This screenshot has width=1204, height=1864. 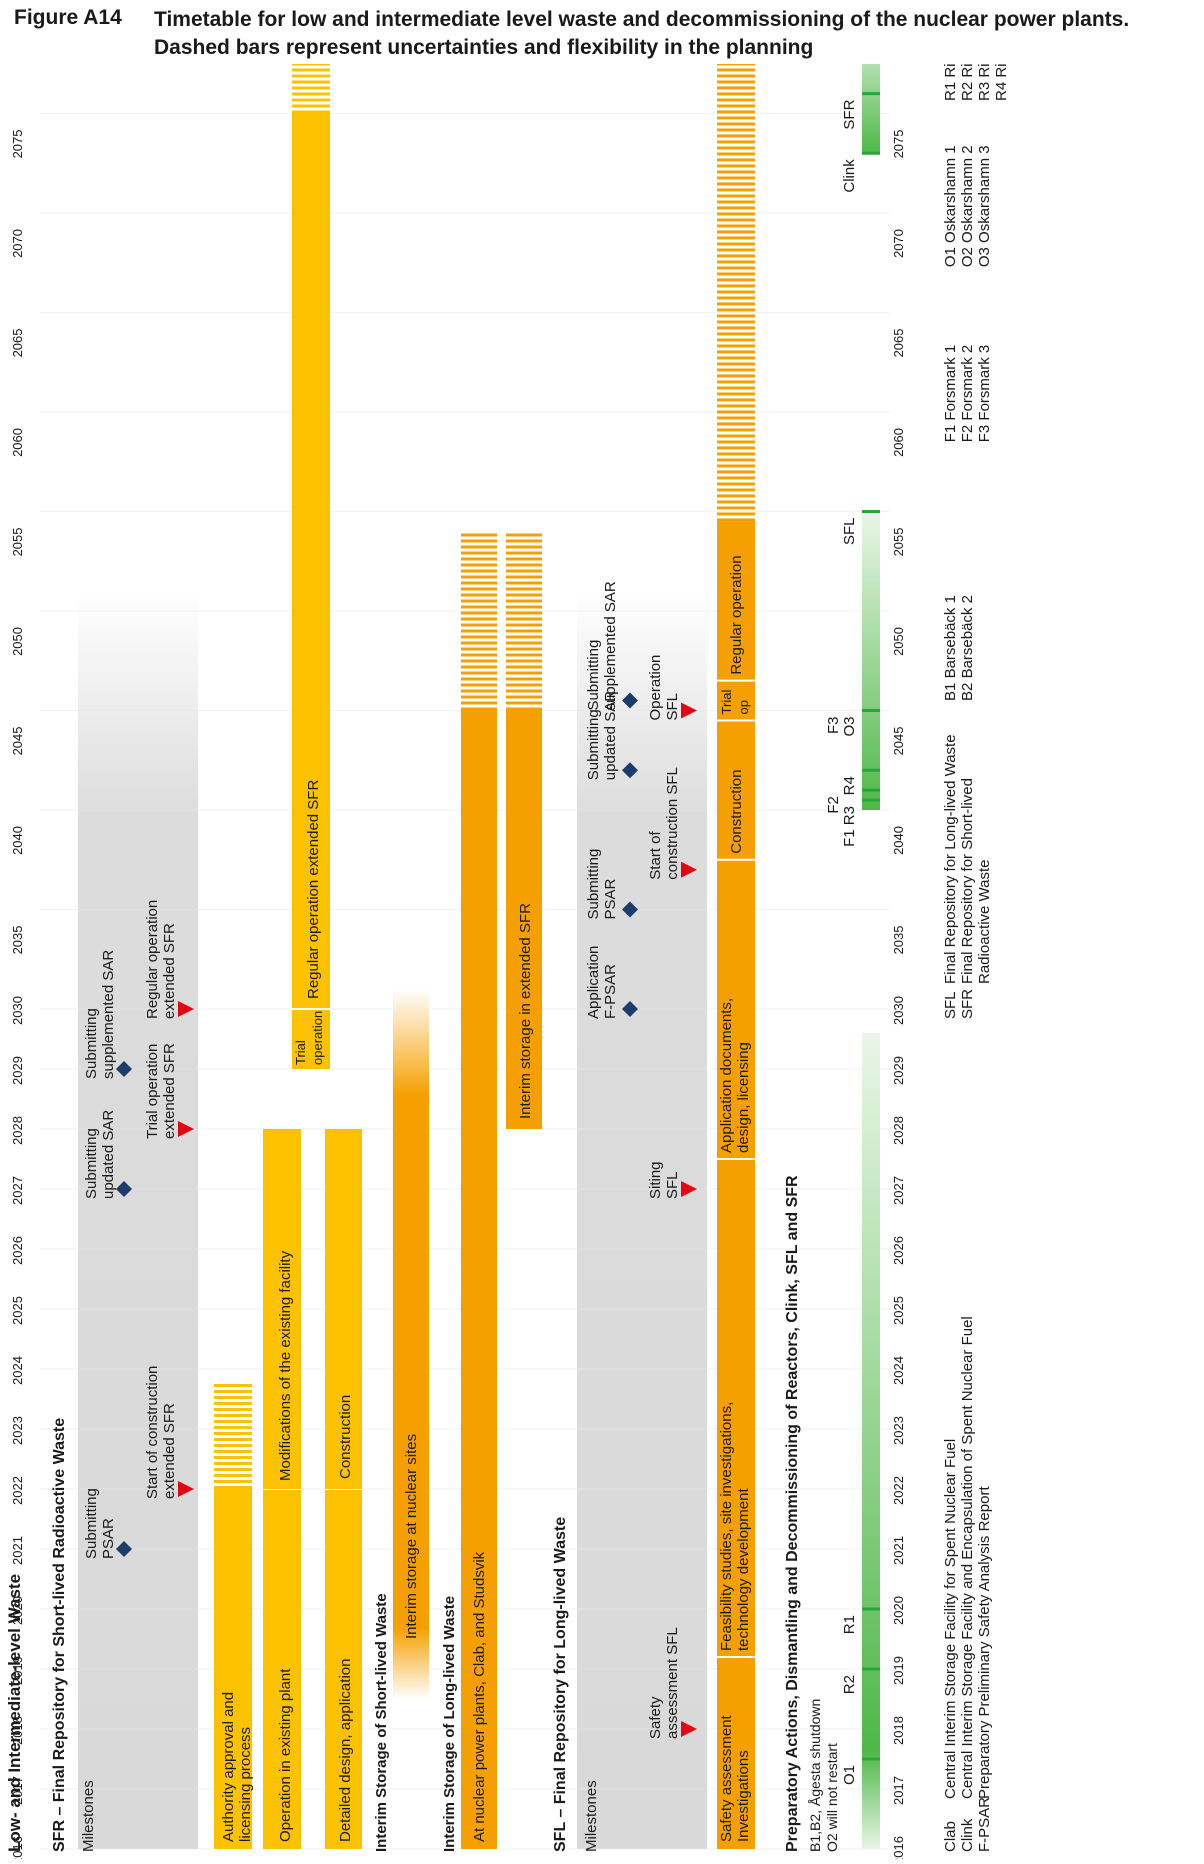 What do you see at coordinates (17, 144) in the screenshot?
I see `axis-tick-label: 2075` at bounding box center [17, 144].